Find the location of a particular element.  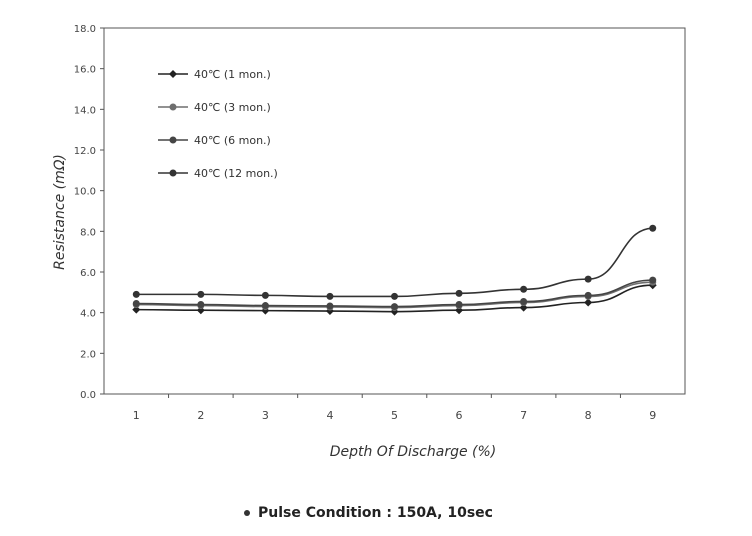

legend-item: 40℃ (12 mon.) is located at coordinates (218, 173).